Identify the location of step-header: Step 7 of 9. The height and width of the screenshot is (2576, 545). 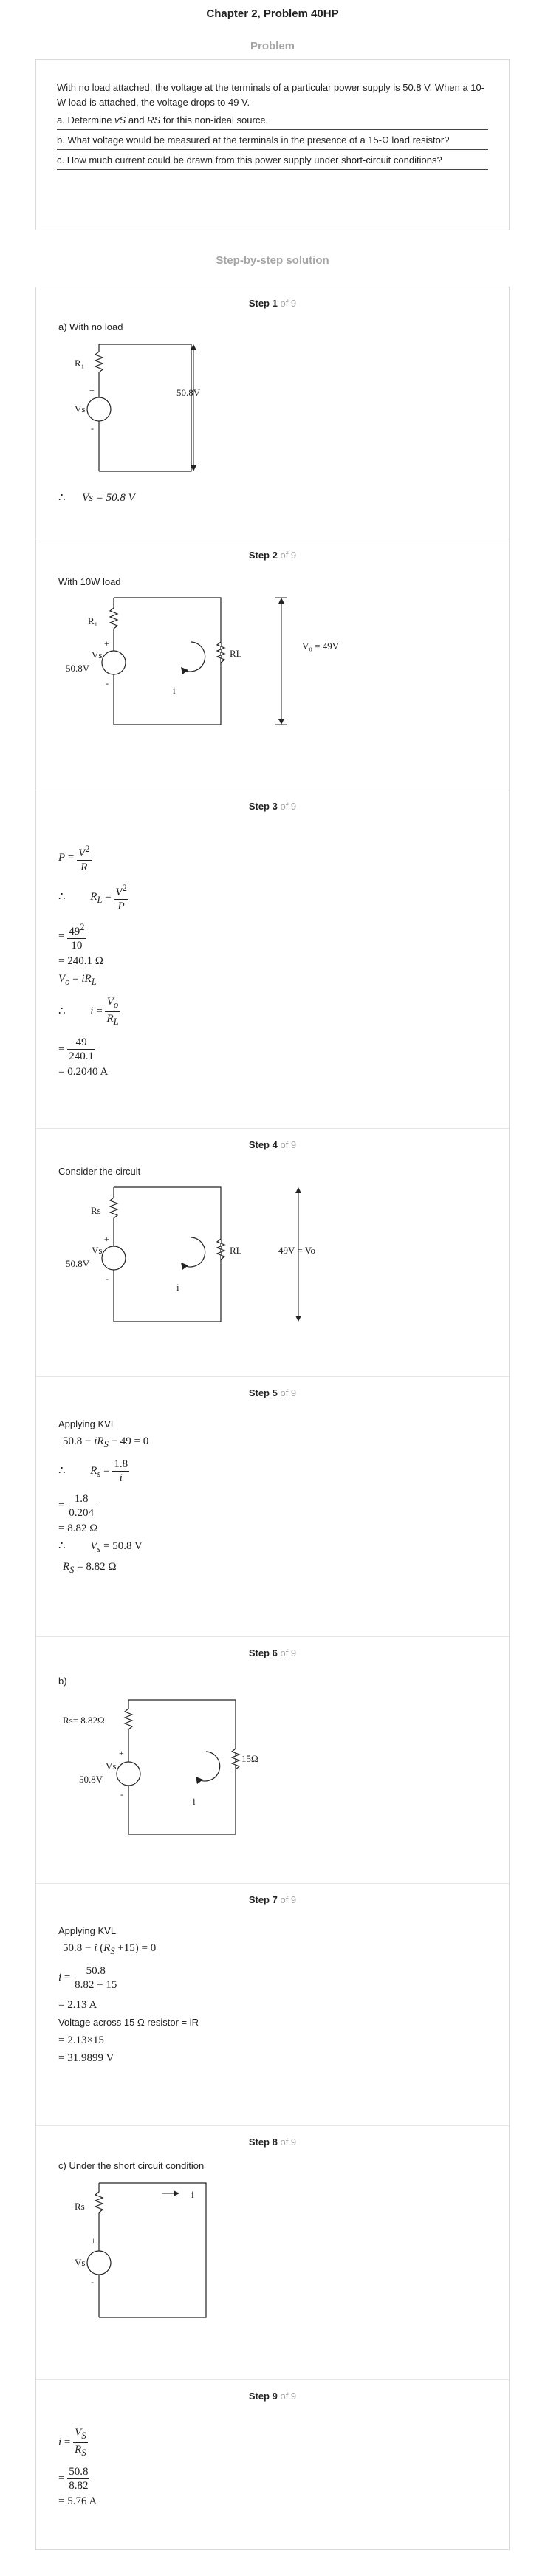
(272, 1904).